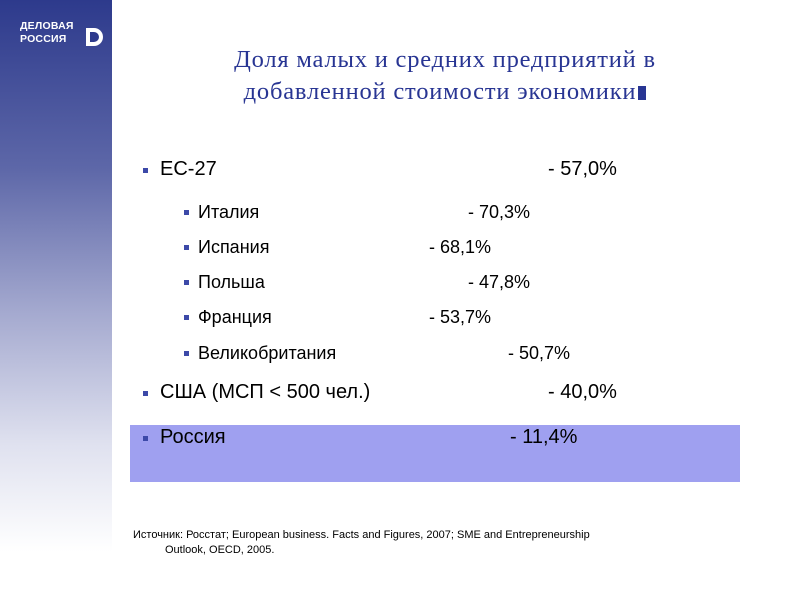  Describe the element at coordinates (400, 321) in the screenshot. I see `list-item-france: Франция - 53,7%` at that location.